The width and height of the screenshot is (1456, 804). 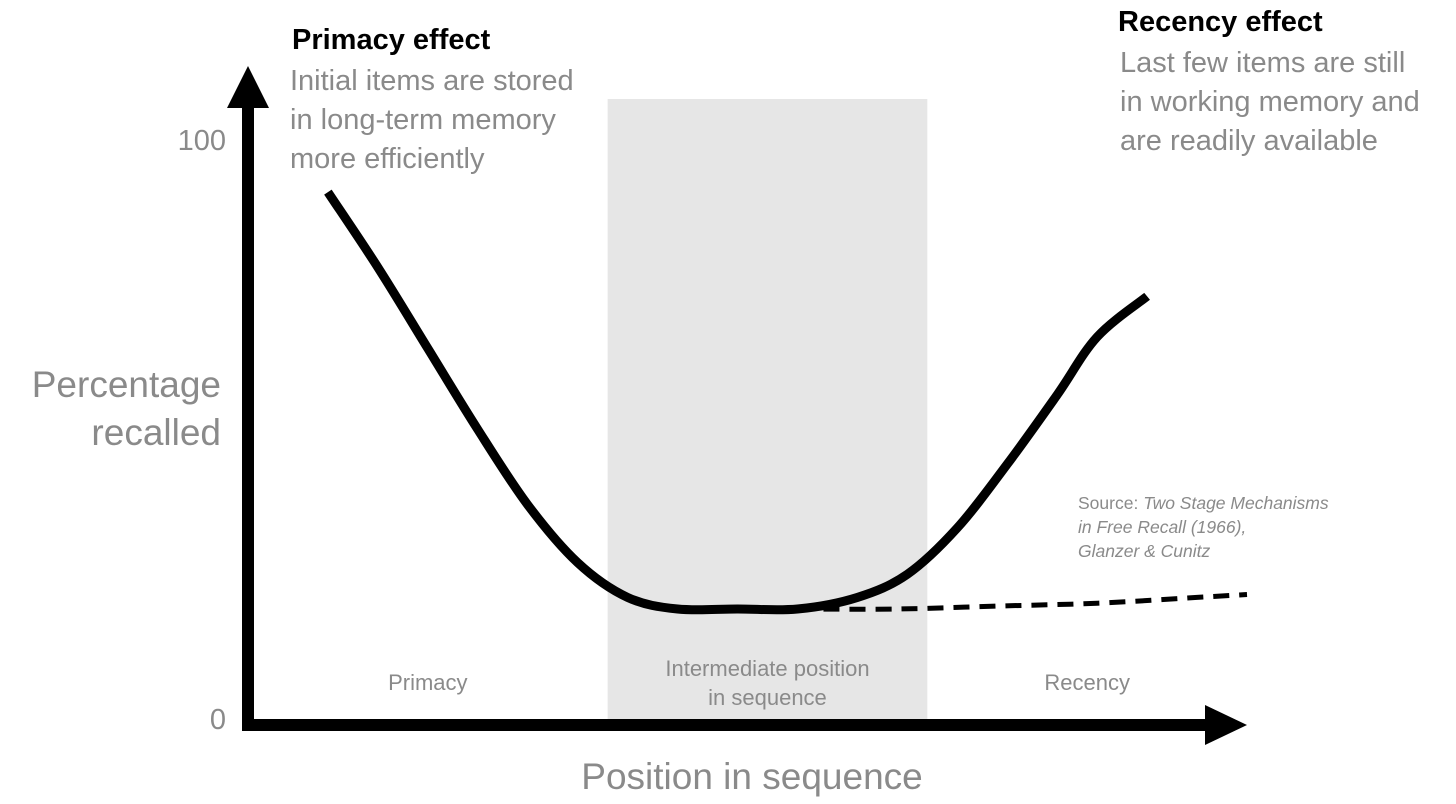 What do you see at coordinates (767, 668) in the screenshot?
I see `region-label-1-line-1: Intermediate position` at bounding box center [767, 668].